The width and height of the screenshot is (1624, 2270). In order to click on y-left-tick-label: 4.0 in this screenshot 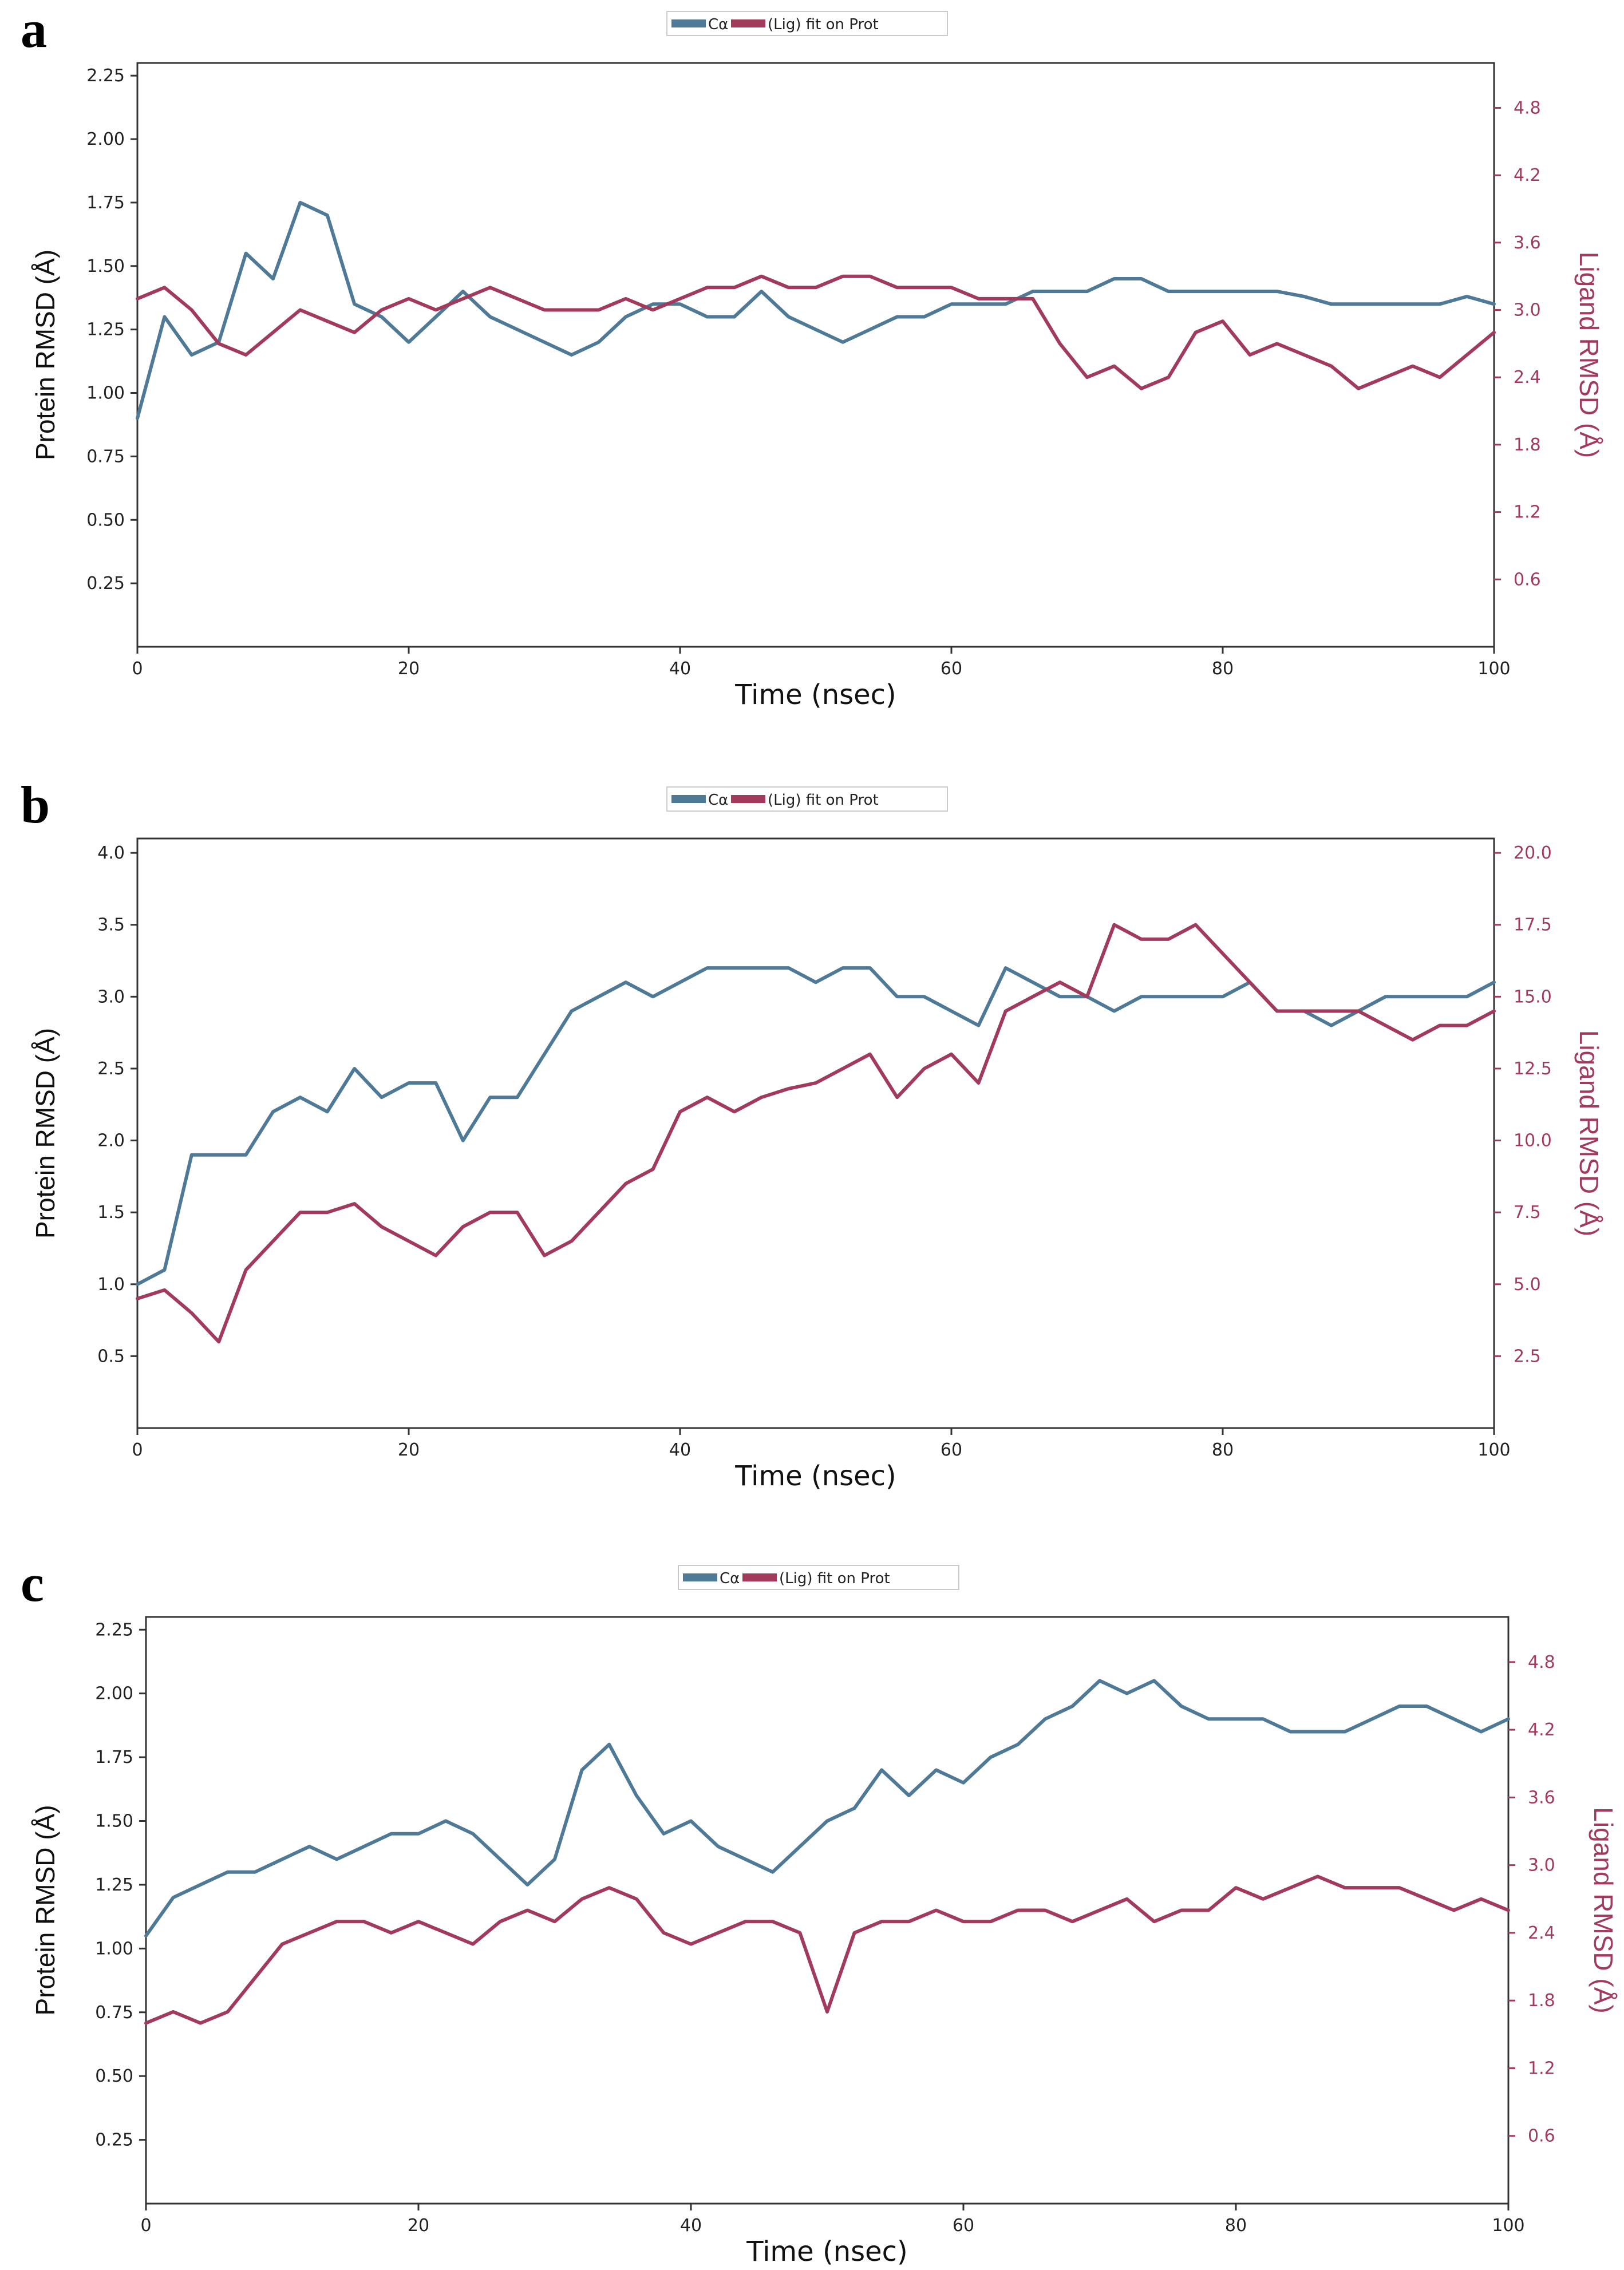, I will do `click(111, 853)`.